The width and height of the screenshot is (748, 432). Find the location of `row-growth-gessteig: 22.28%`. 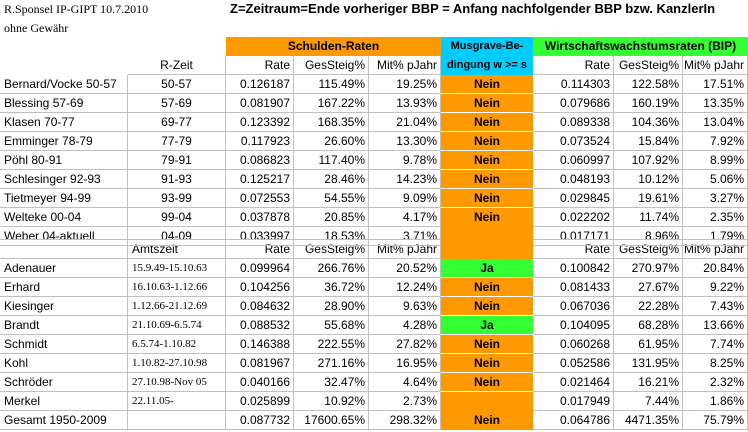

row-growth-gessteig: 22.28% is located at coordinates (648, 306).